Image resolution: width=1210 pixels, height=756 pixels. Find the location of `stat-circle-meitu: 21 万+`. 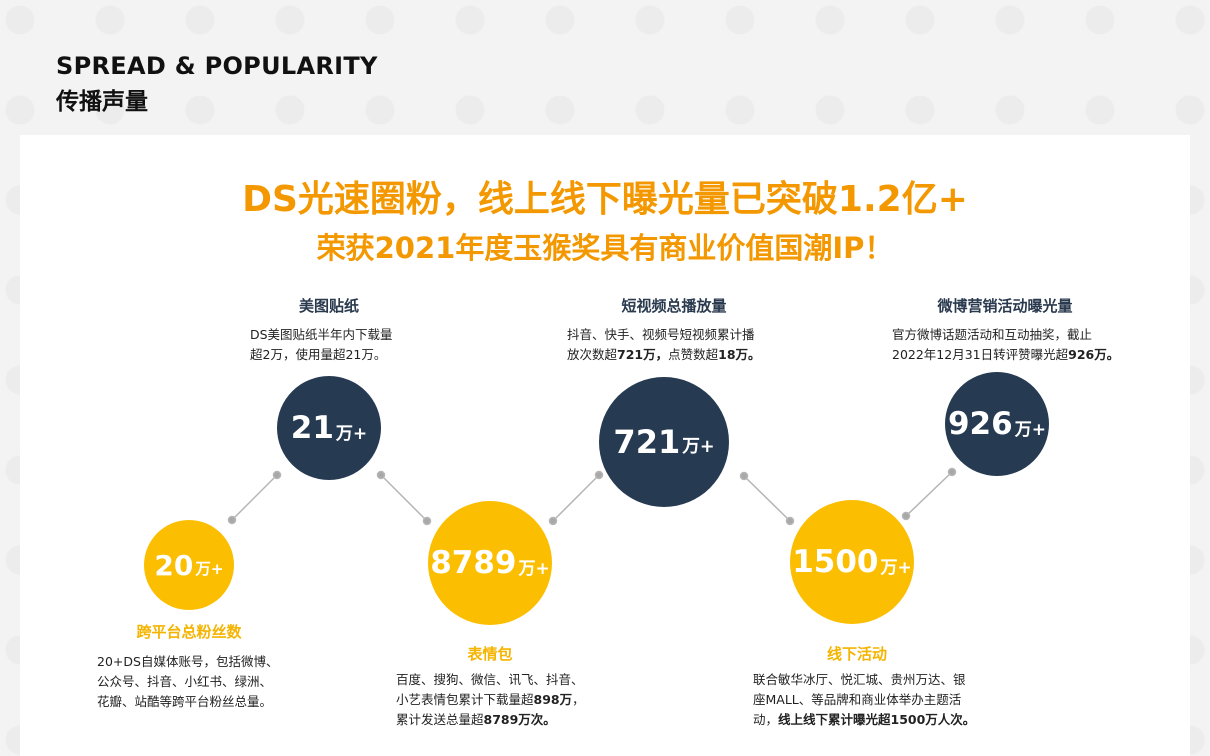

stat-circle-meitu: 21 万+ is located at coordinates (329, 428).